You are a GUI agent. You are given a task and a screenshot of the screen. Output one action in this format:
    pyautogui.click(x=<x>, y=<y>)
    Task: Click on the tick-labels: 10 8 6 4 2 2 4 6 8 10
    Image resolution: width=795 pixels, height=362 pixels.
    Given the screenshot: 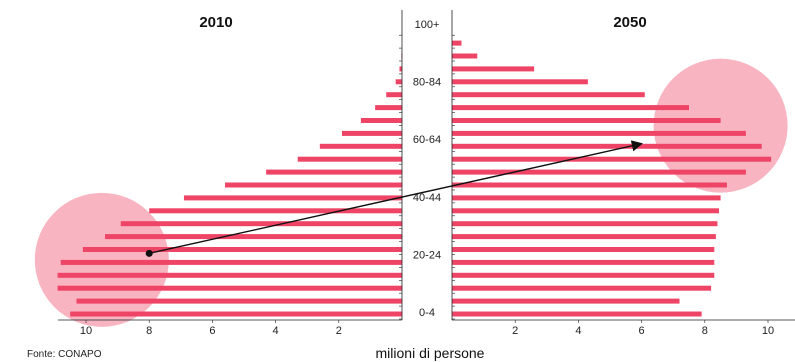 What is the action you would take?
    pyautogui.click(x=427, y=328)
    